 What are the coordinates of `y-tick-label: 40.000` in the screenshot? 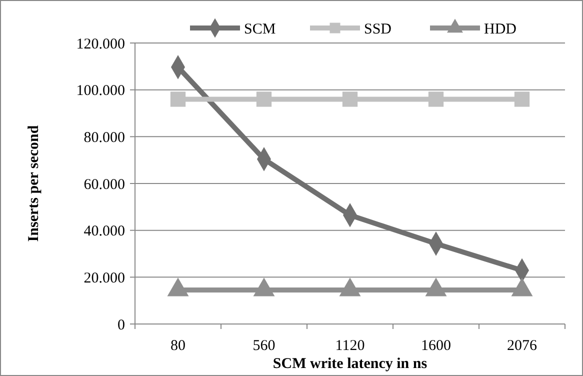 It's located at (104, 232).